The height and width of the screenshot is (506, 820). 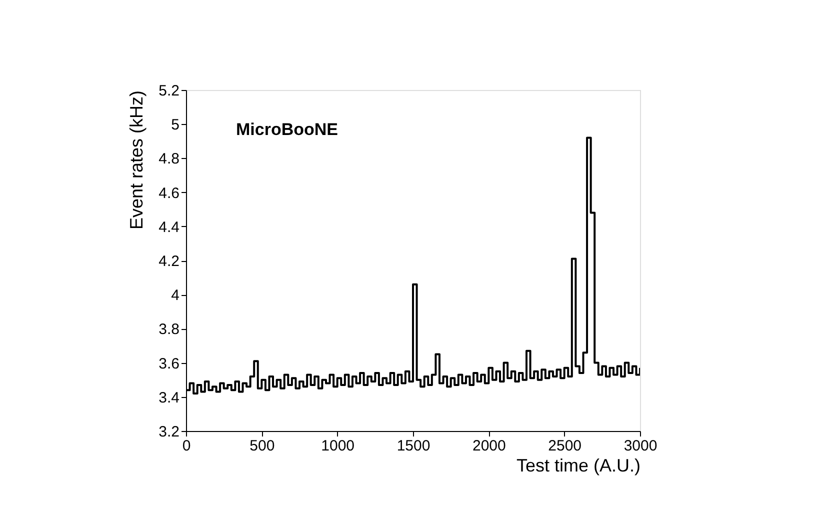 I want to click on y-tick-label: 4, so click(x=175, y=295).